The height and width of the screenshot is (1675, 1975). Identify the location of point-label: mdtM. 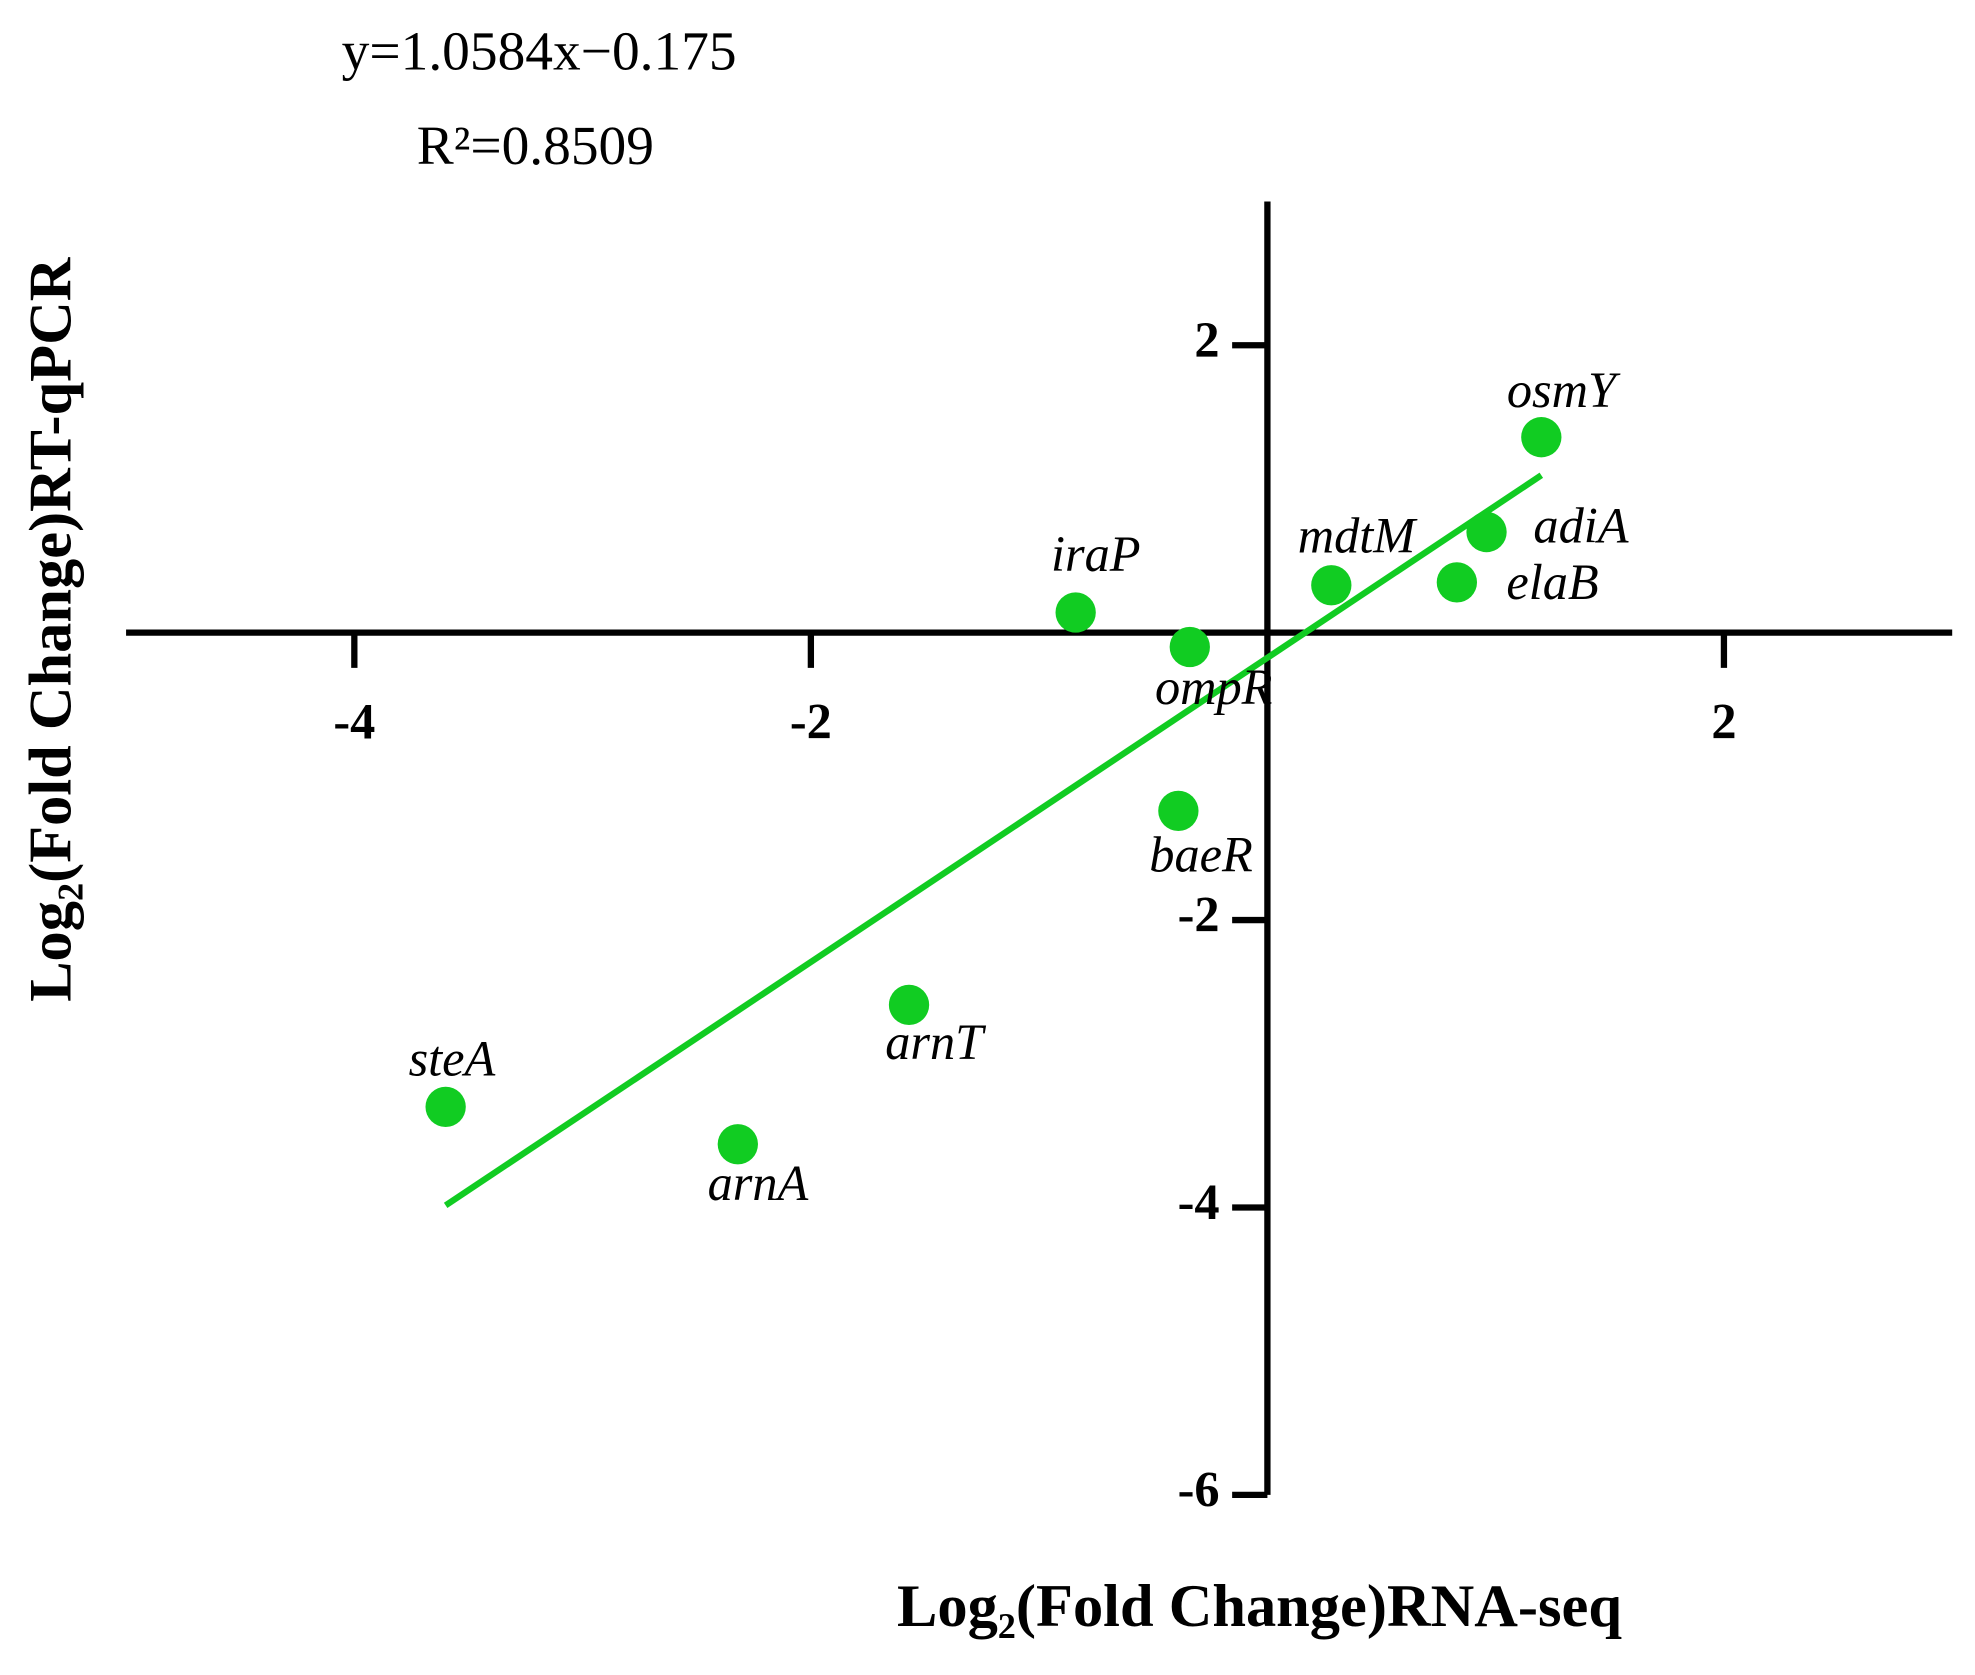
(1358, 536).